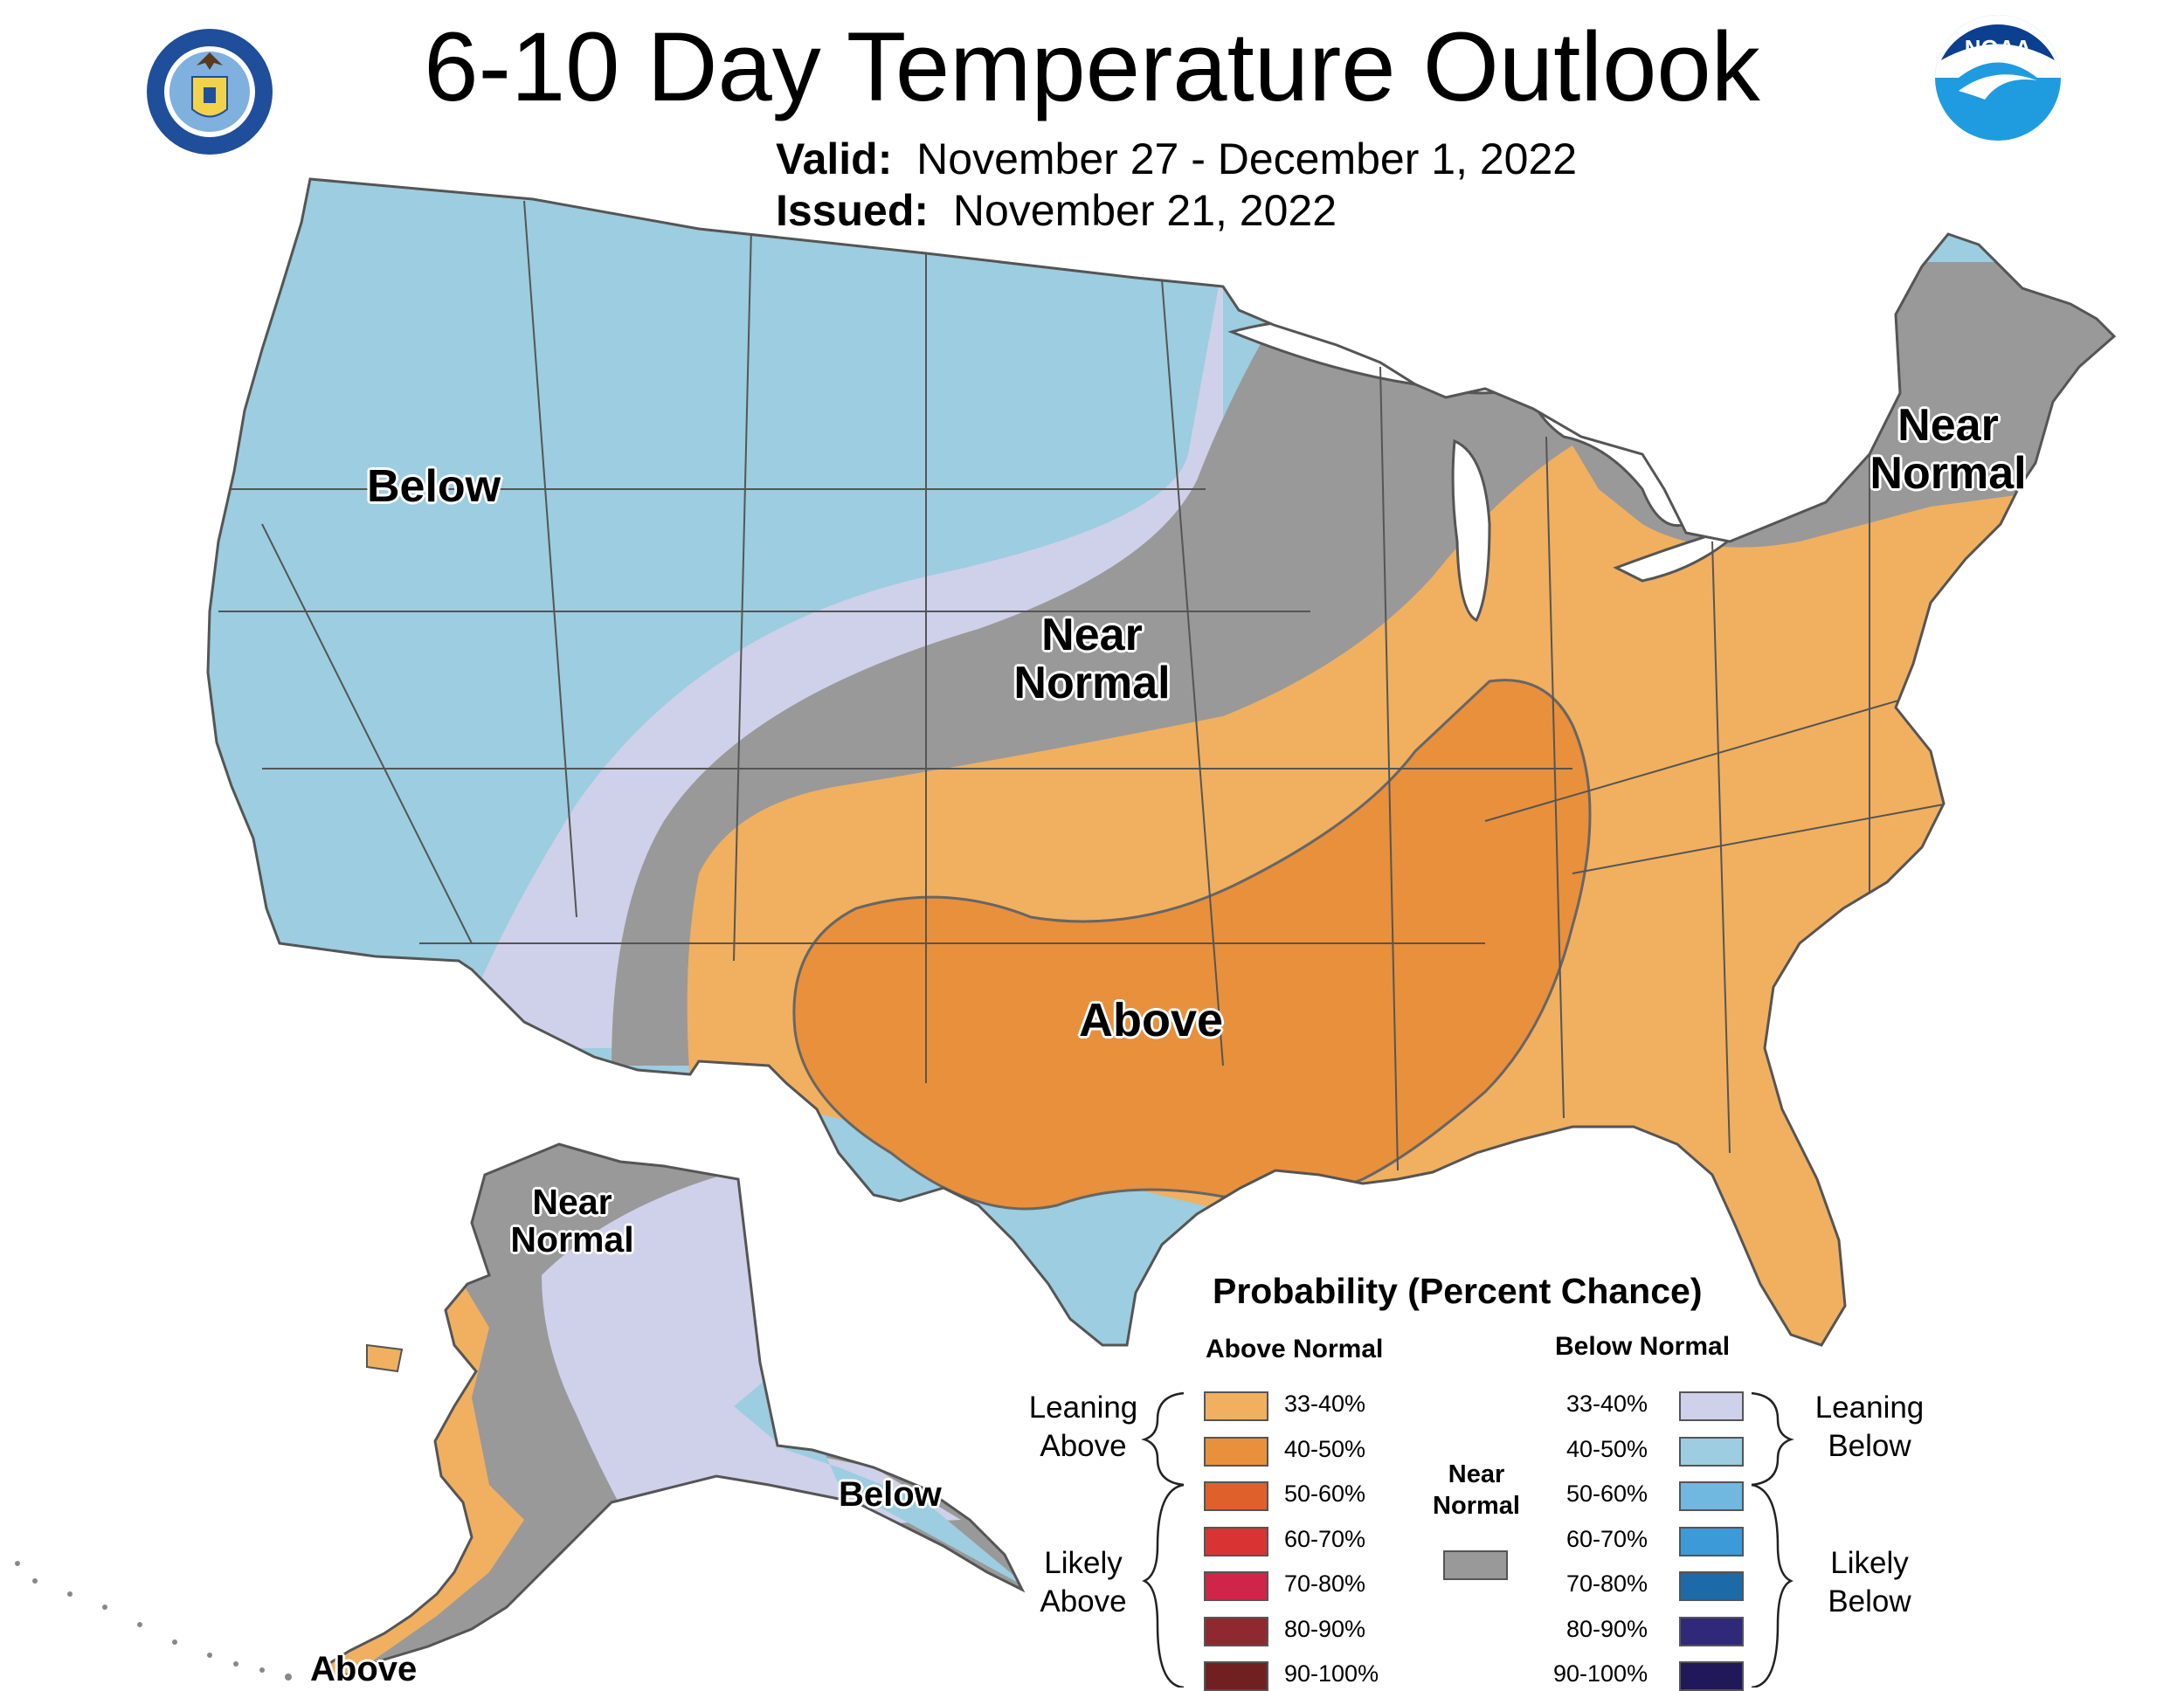  I want to click on legend-leaning-above-label: Leaning Above, so click(1083, 1427).